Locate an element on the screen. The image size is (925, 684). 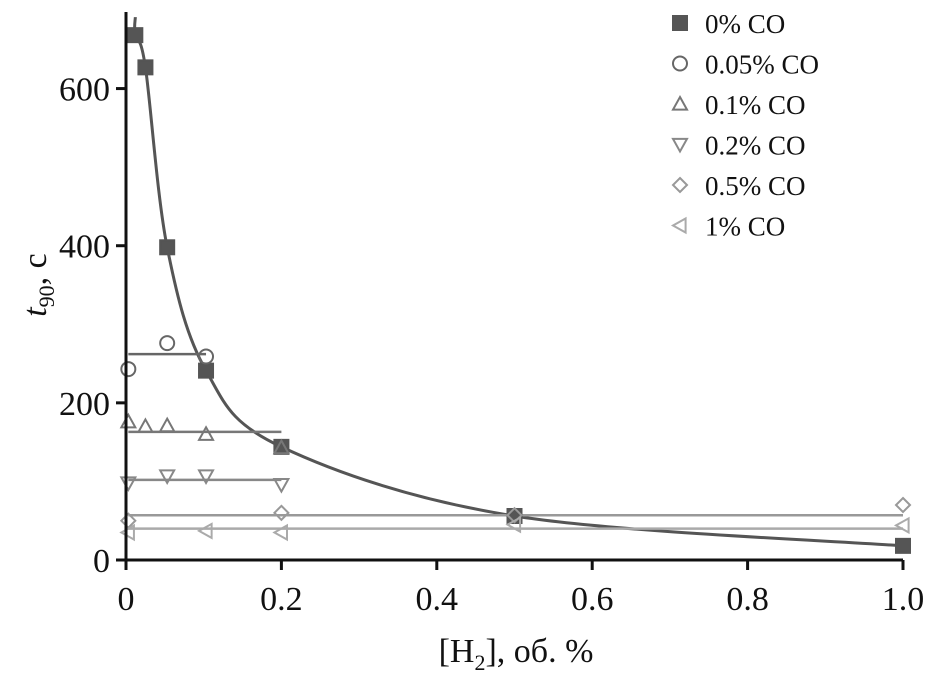
legend-entry: 0% CO is located at coordinates (728, 24).